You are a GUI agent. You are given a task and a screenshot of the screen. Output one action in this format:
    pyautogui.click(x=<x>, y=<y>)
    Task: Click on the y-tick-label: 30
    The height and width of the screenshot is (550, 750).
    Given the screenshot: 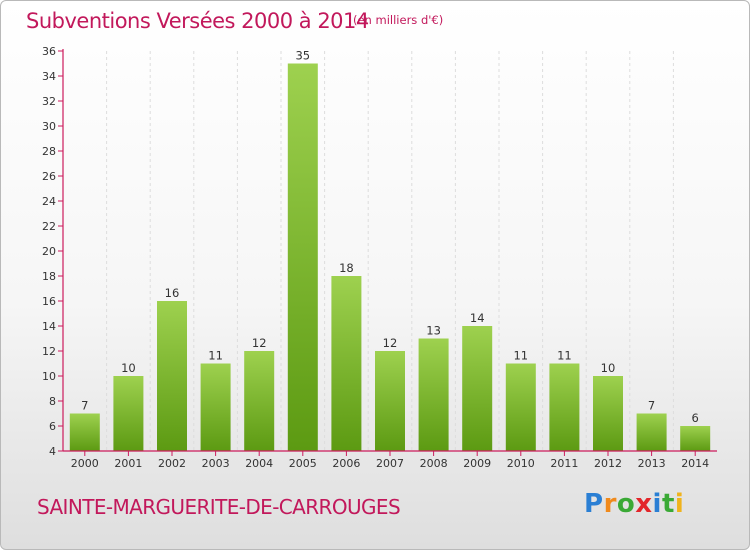 What is the action you would take?
    pyautogui.click(x=49, y=126)
    